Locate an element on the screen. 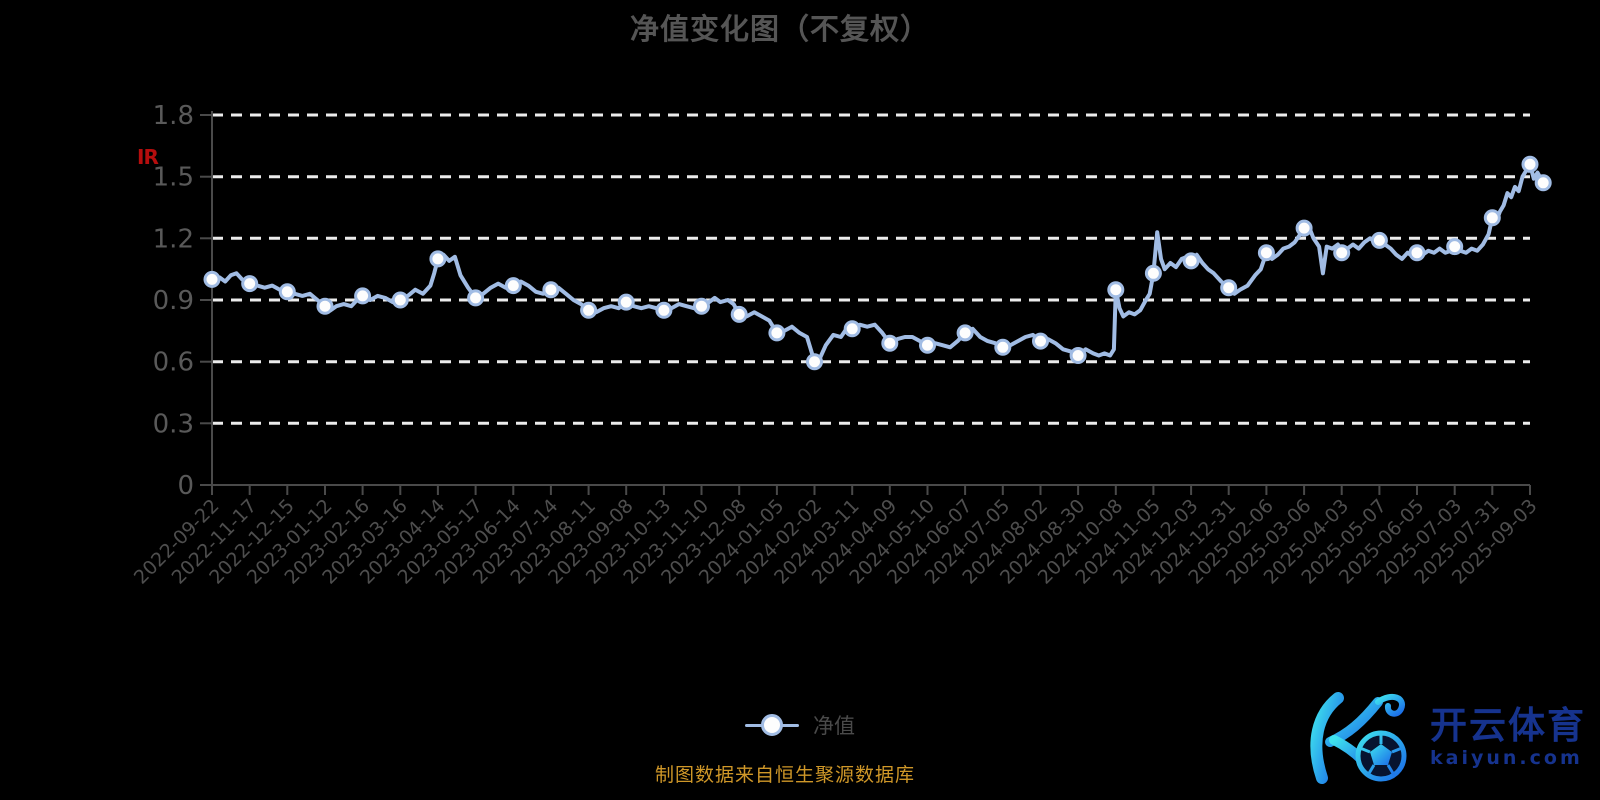 This screenshot has height=800, width=1600. red-watermark-label: IR is located at coordinates (148, 157).